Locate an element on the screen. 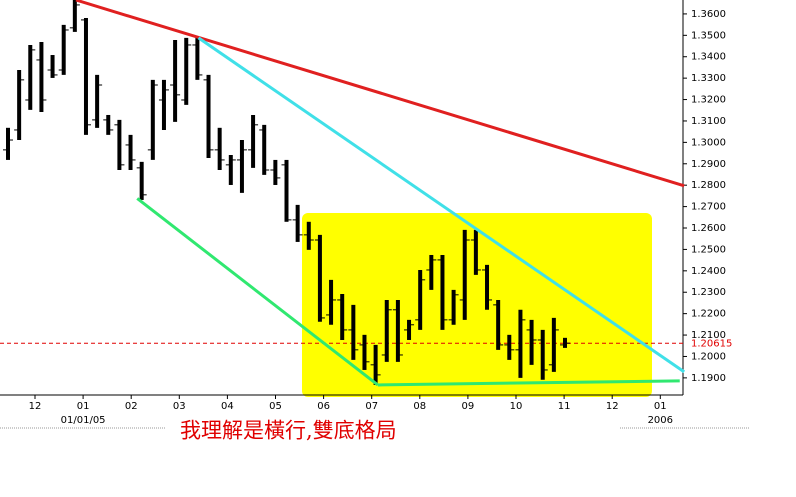  y-tick-label: 1.2800 is located at coordinates (708, 185).